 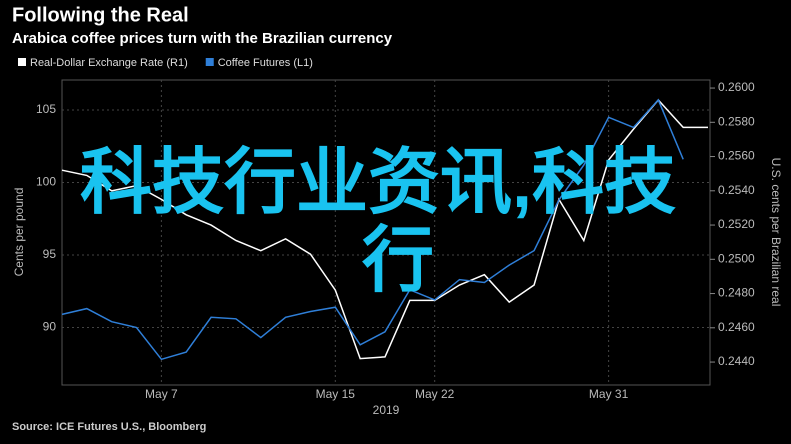 What do you see at coordinates (19, 232) in the screenshot?
I see `y-axis-label: Cents per pound` at bounding box center [19, 232].